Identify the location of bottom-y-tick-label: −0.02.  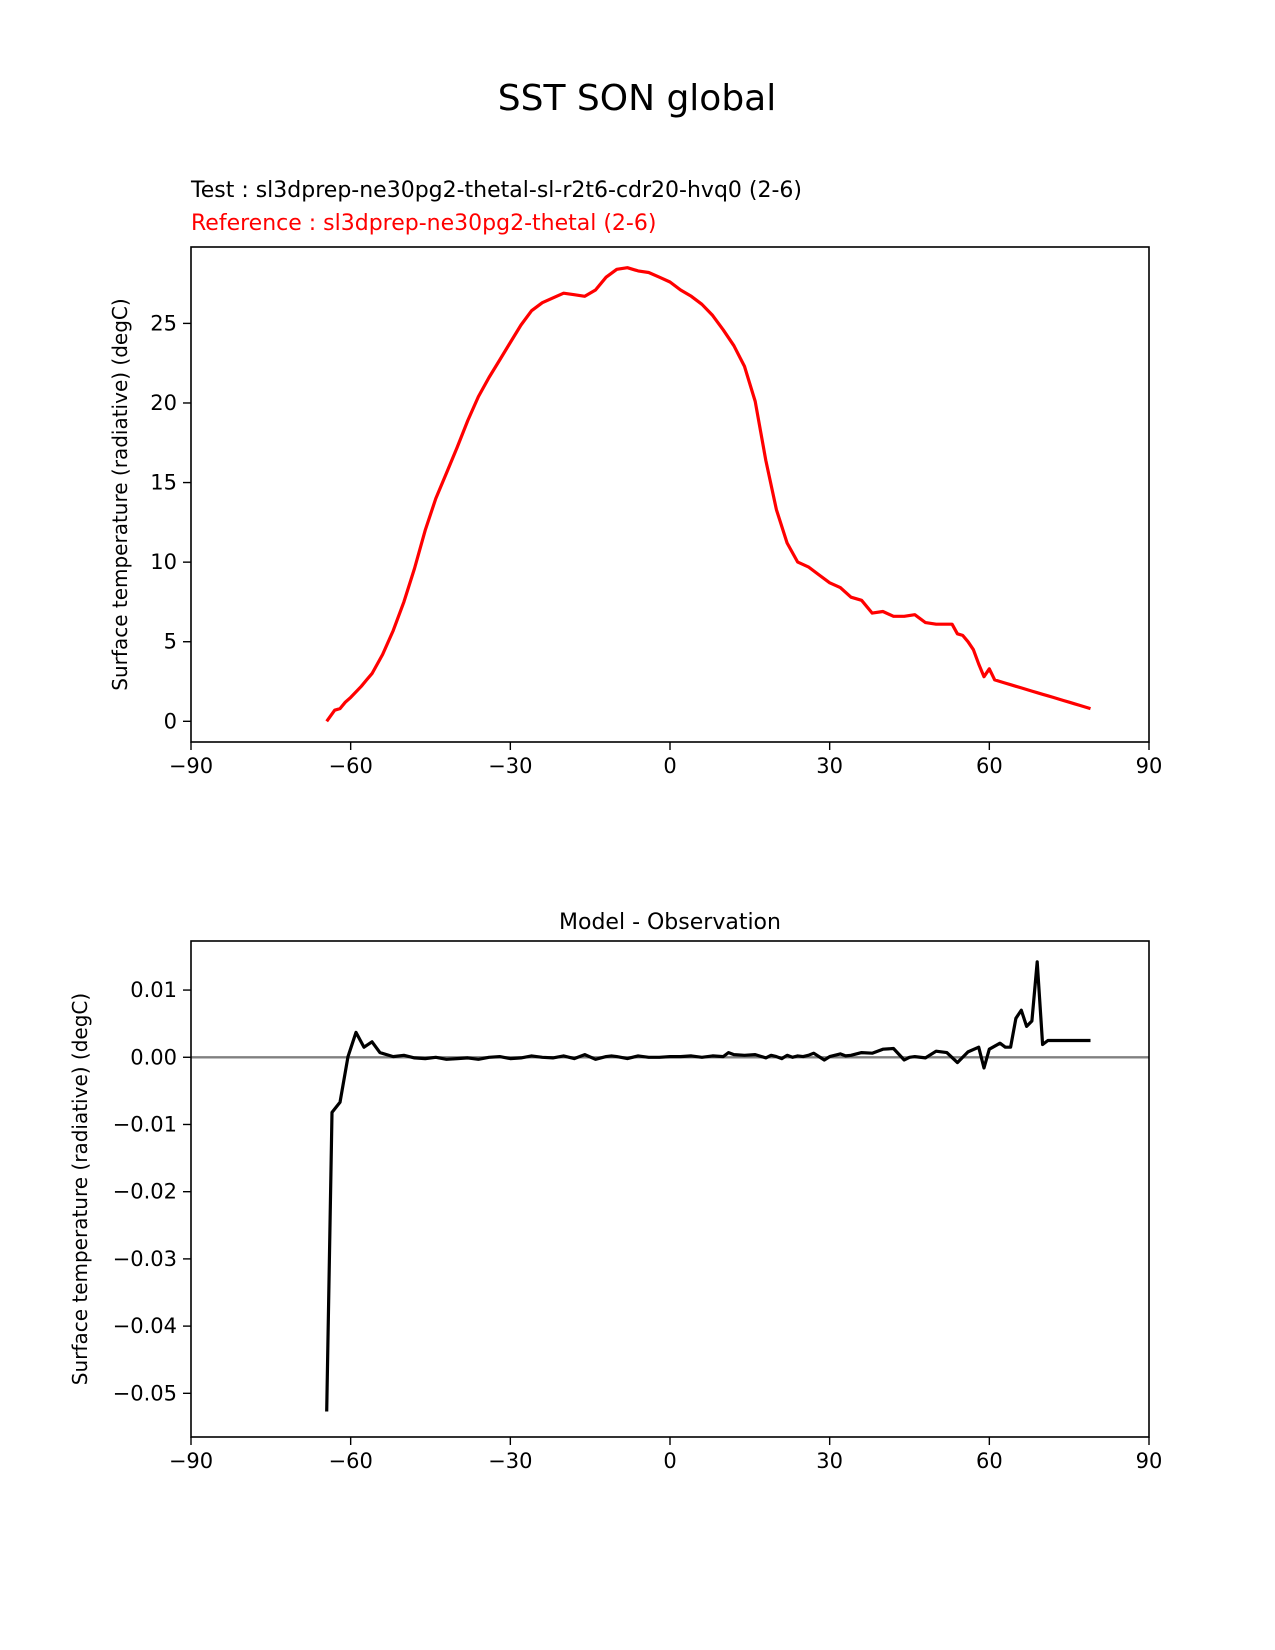
(145, 1192).